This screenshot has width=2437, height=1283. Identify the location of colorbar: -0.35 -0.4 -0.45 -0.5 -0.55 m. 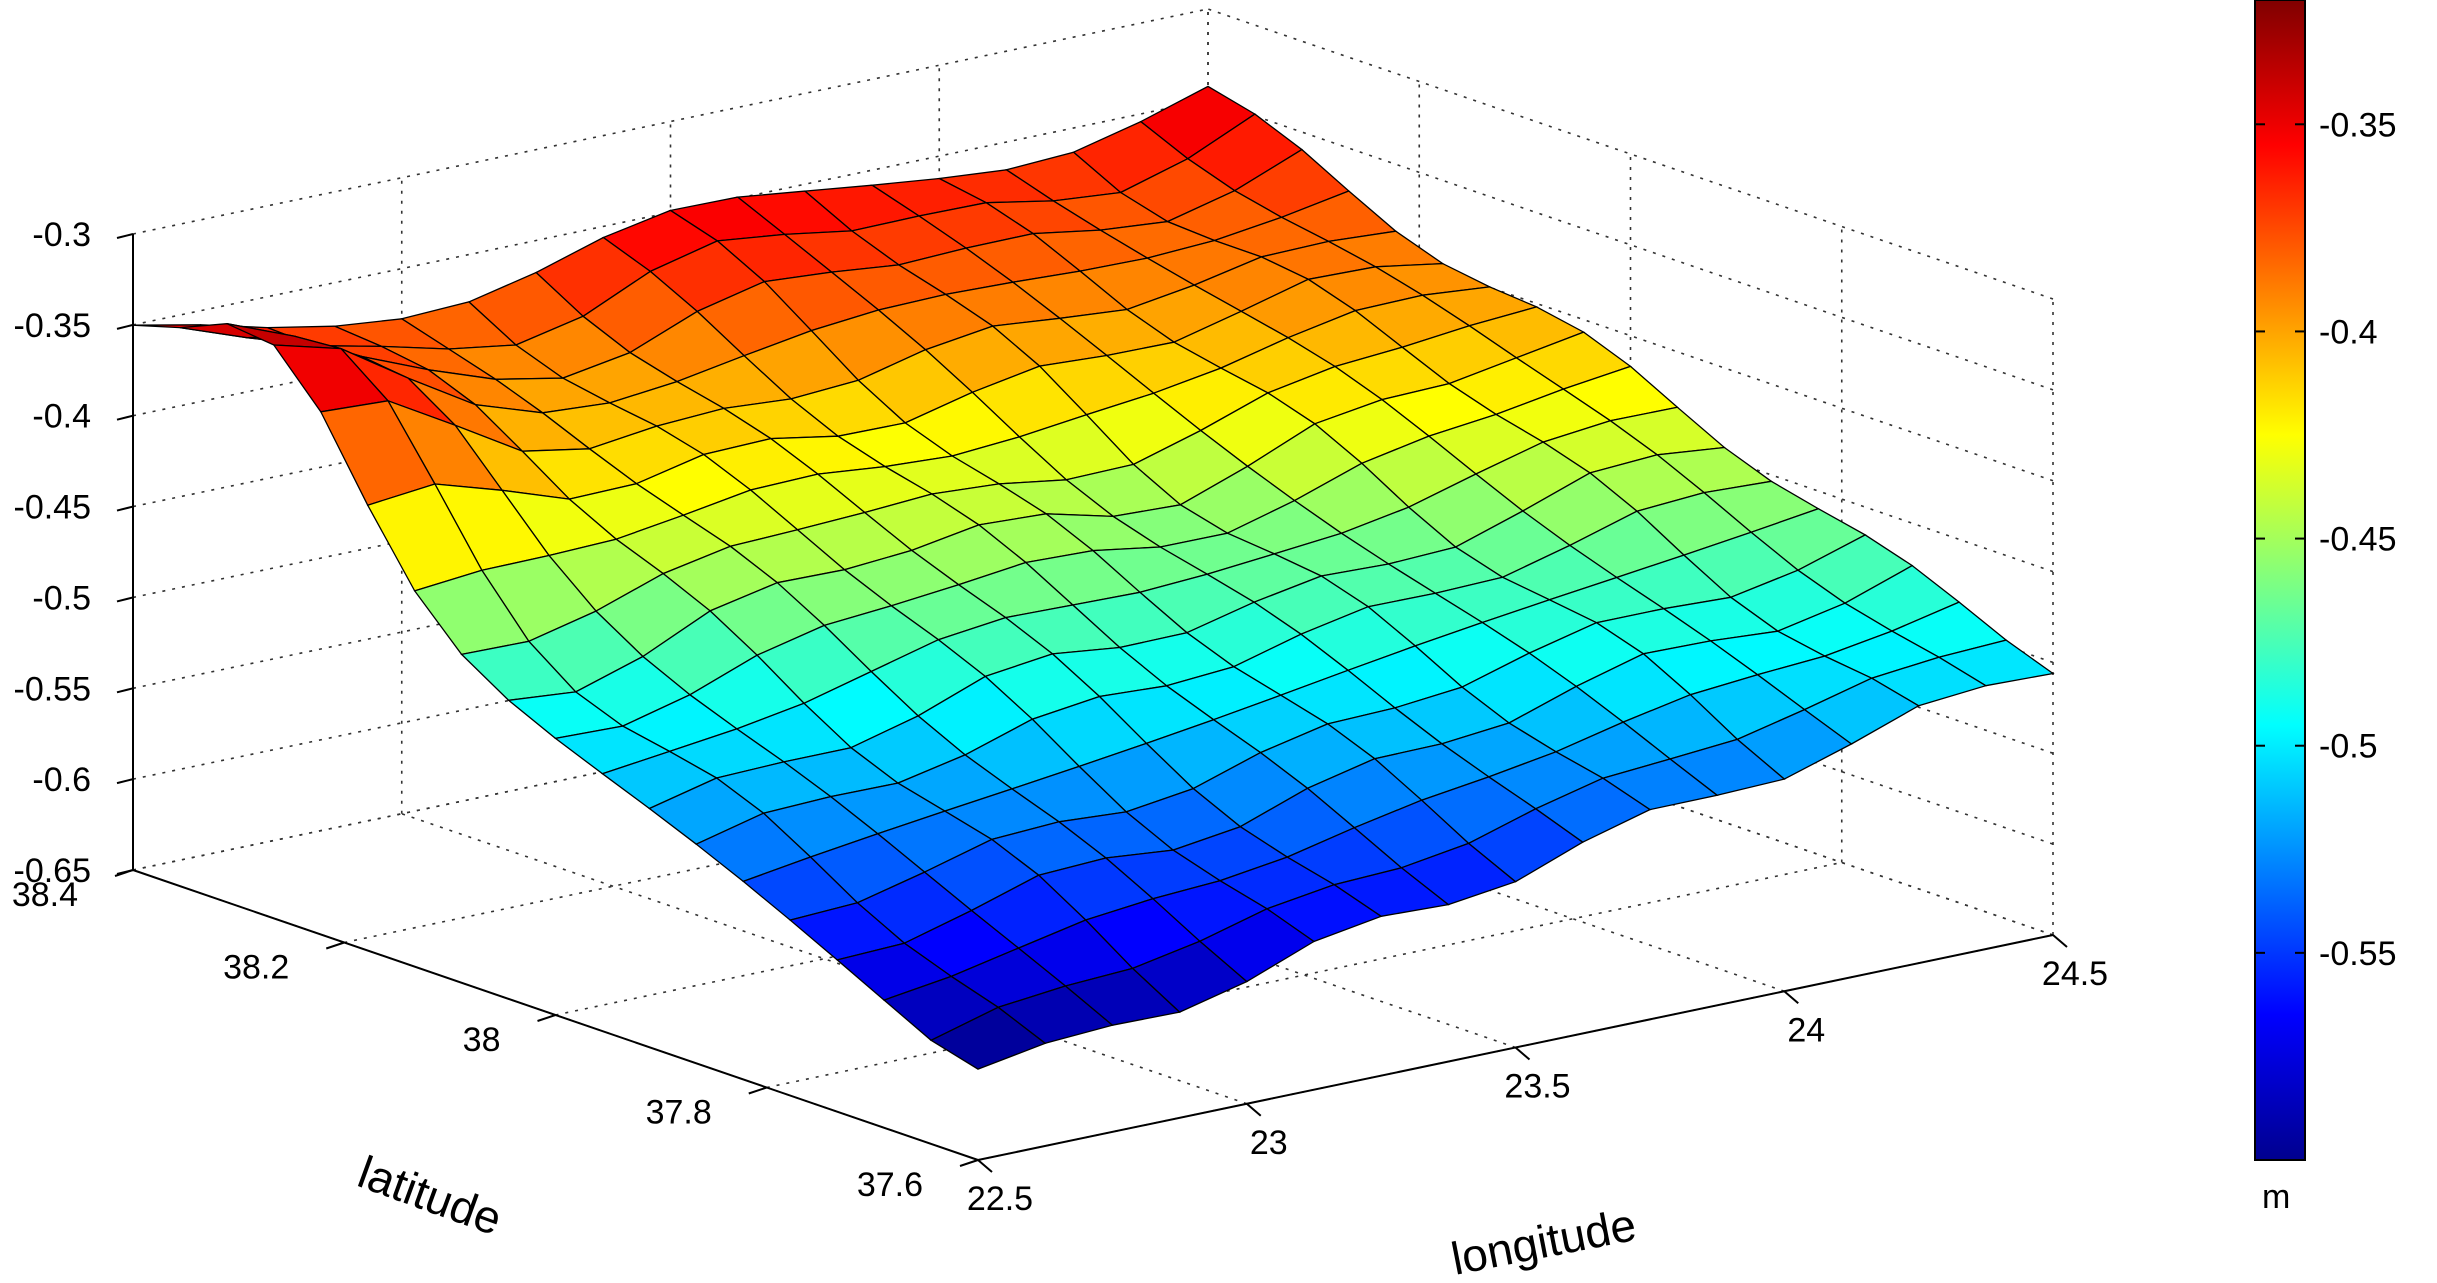
(2325, 608).